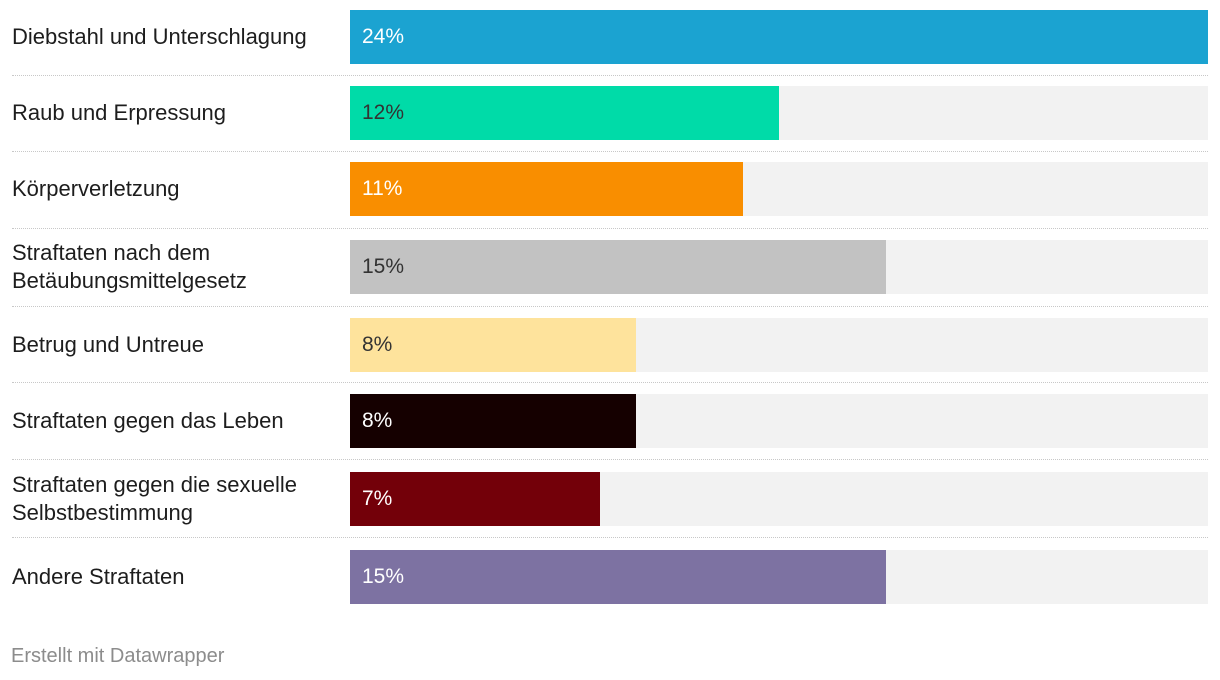 The image size is (1220, 680). What do you see at coordinates (159, 36) in the screenshot?
I see `category-label: Diebstahl und Unterschlagung` at bounding box center [159, 36].